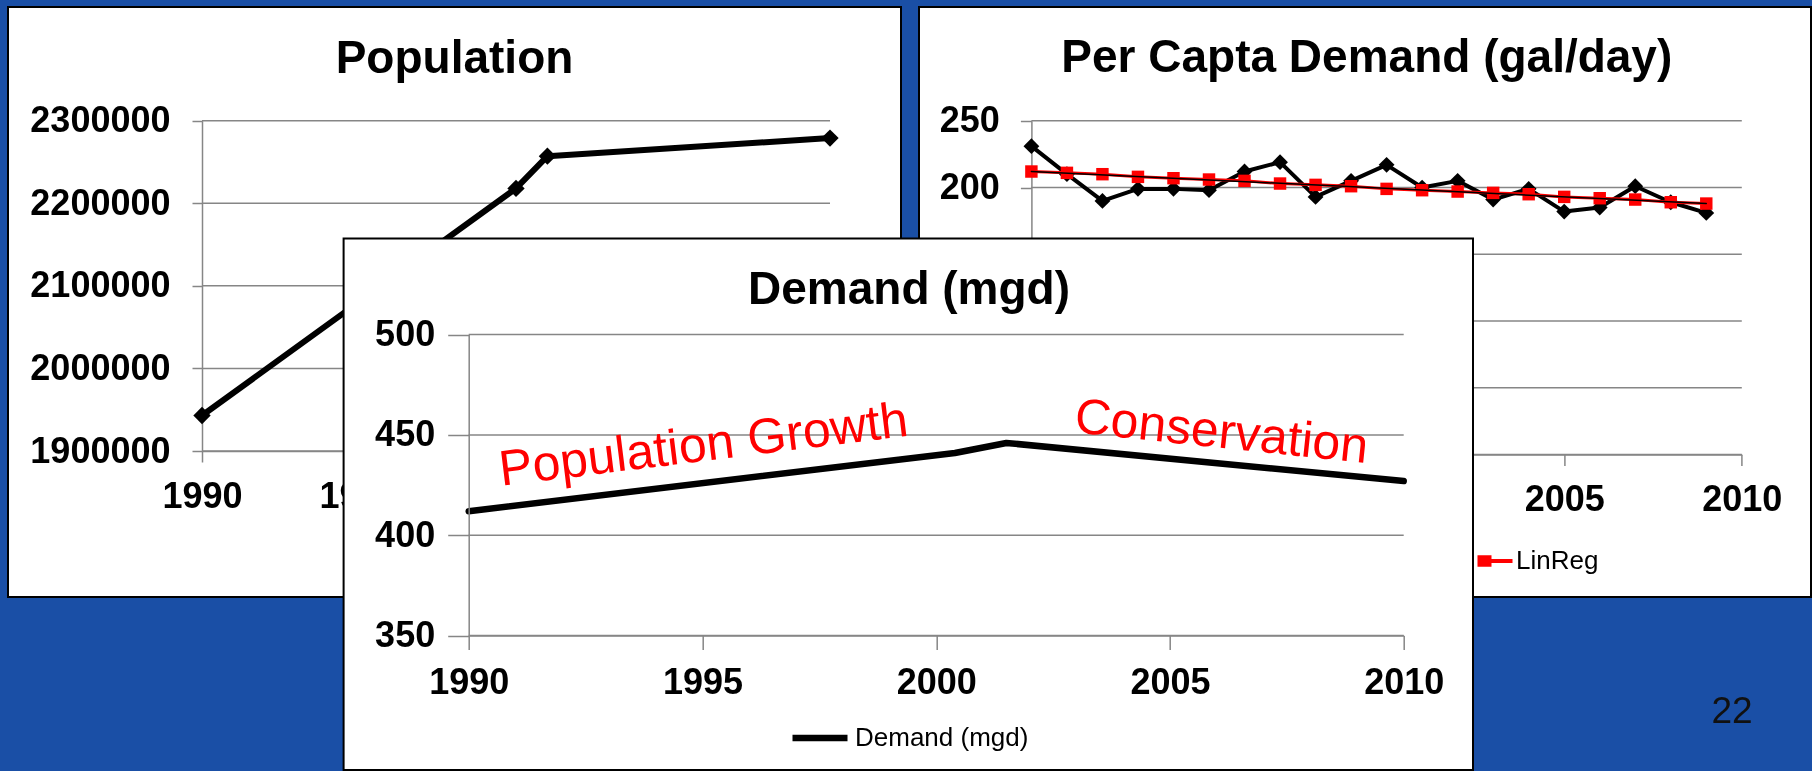 The width and height of the screenshot is (1812, 771). I want to click on chart-title: Demand (mgd), so click(909, 288).